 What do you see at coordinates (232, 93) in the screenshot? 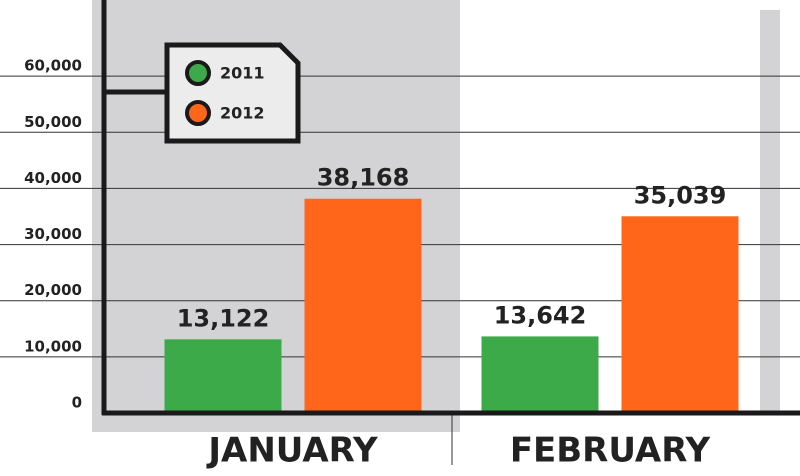
I see `legend-box` at bounding box center [232, 93].